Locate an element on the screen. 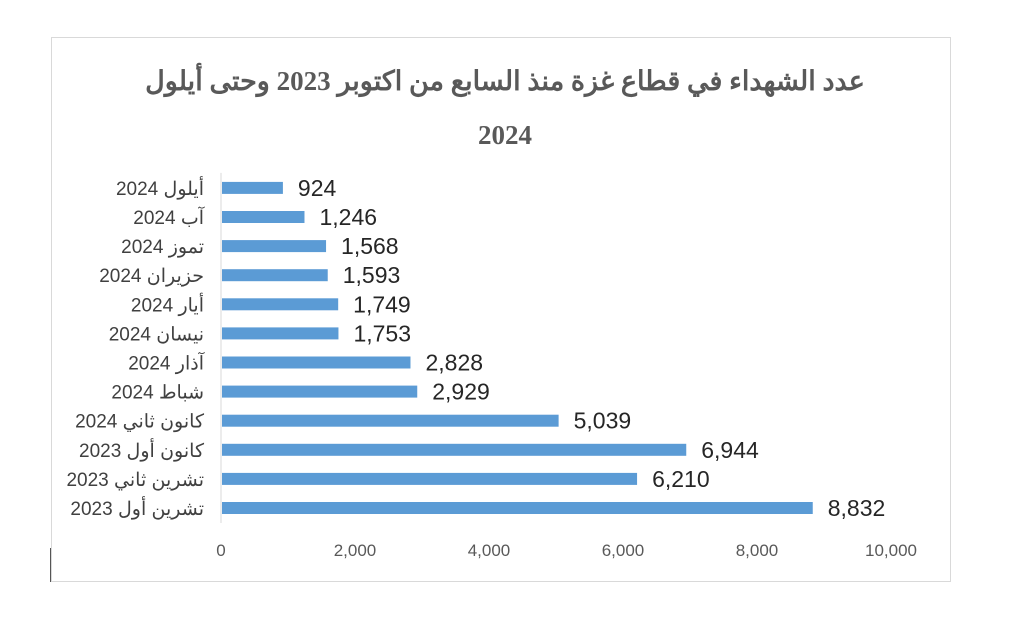 The width and height of the screenshot is (1012, 625). x-tick-label: 10,000 is located at coordinates (891, 550).